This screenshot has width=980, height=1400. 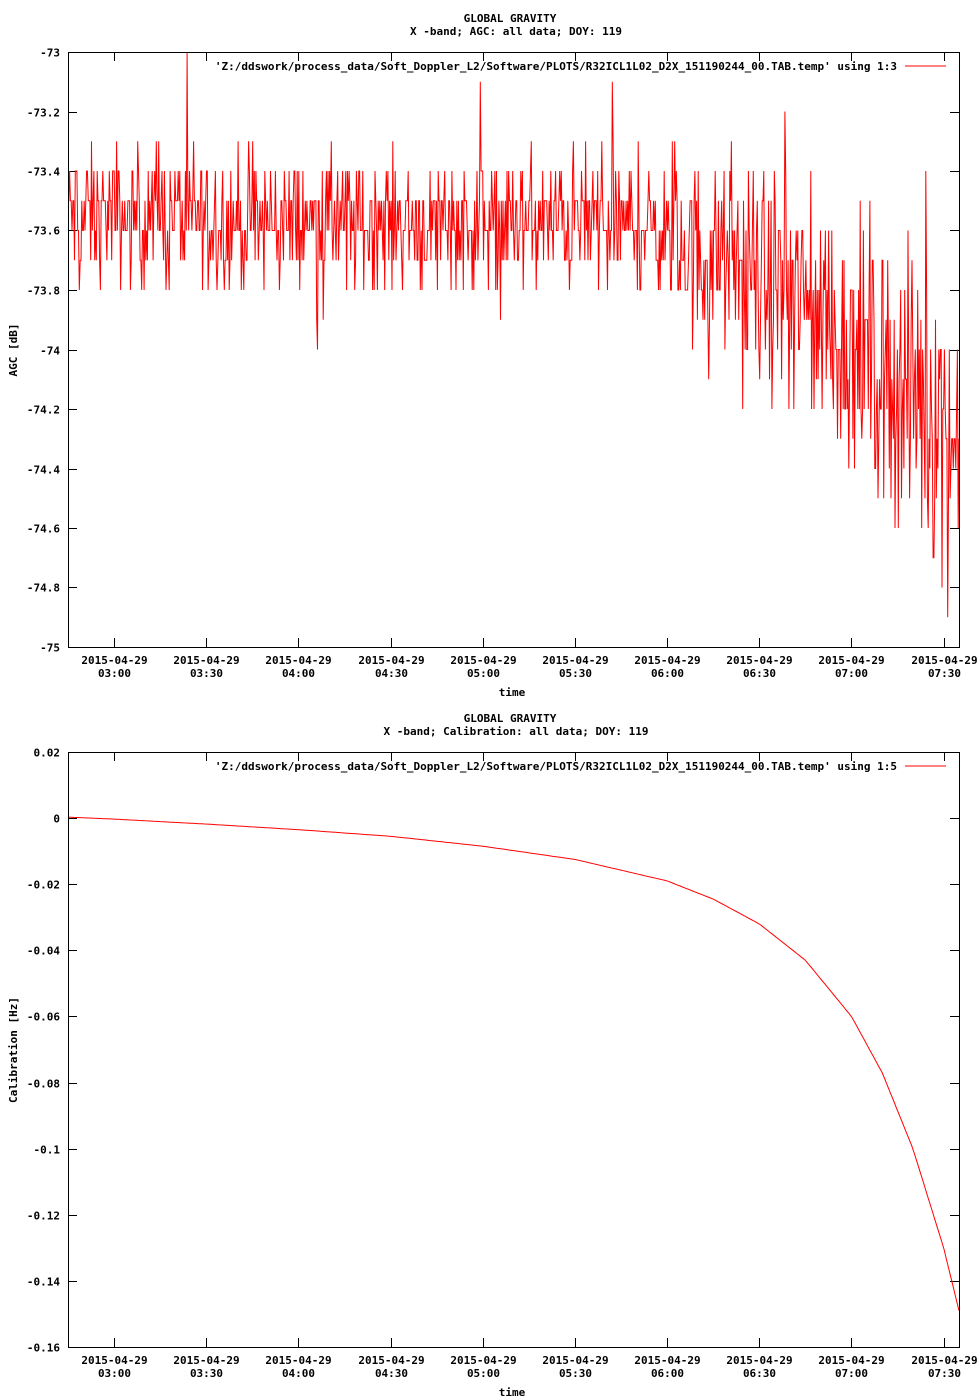 What do you see at coordinates (43, 291) in the screenshot?
I see `y-tick-label: -73.8` at bounding box center [43, 291].